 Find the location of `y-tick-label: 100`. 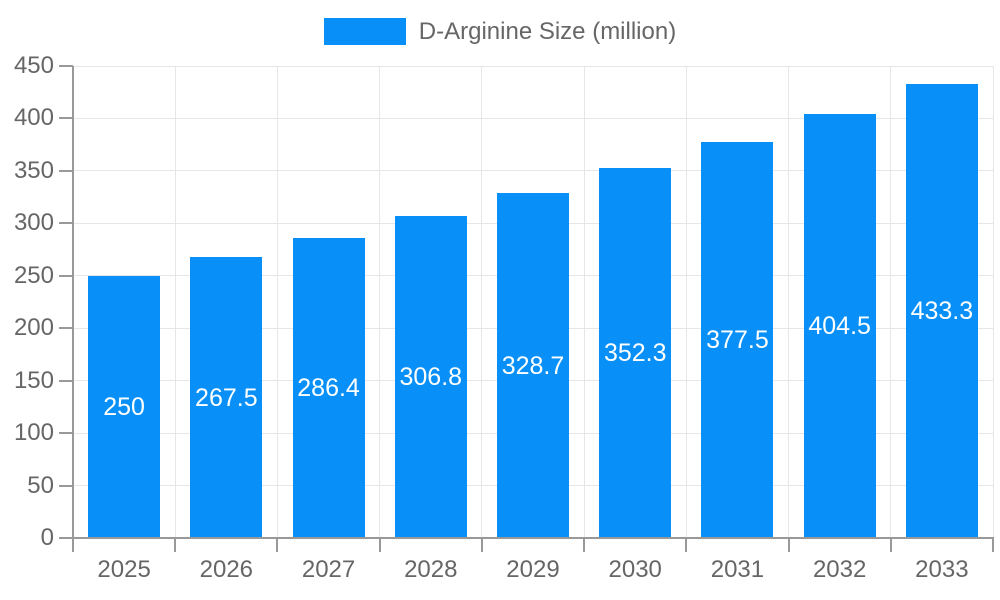

y-tick-label: 100 is located at coordinates (33, 433).